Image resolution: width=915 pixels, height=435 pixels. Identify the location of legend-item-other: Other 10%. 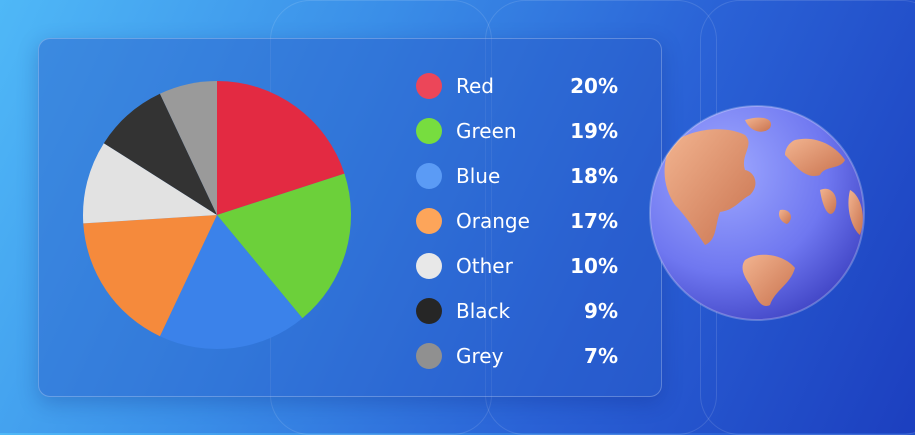
(517, 265).